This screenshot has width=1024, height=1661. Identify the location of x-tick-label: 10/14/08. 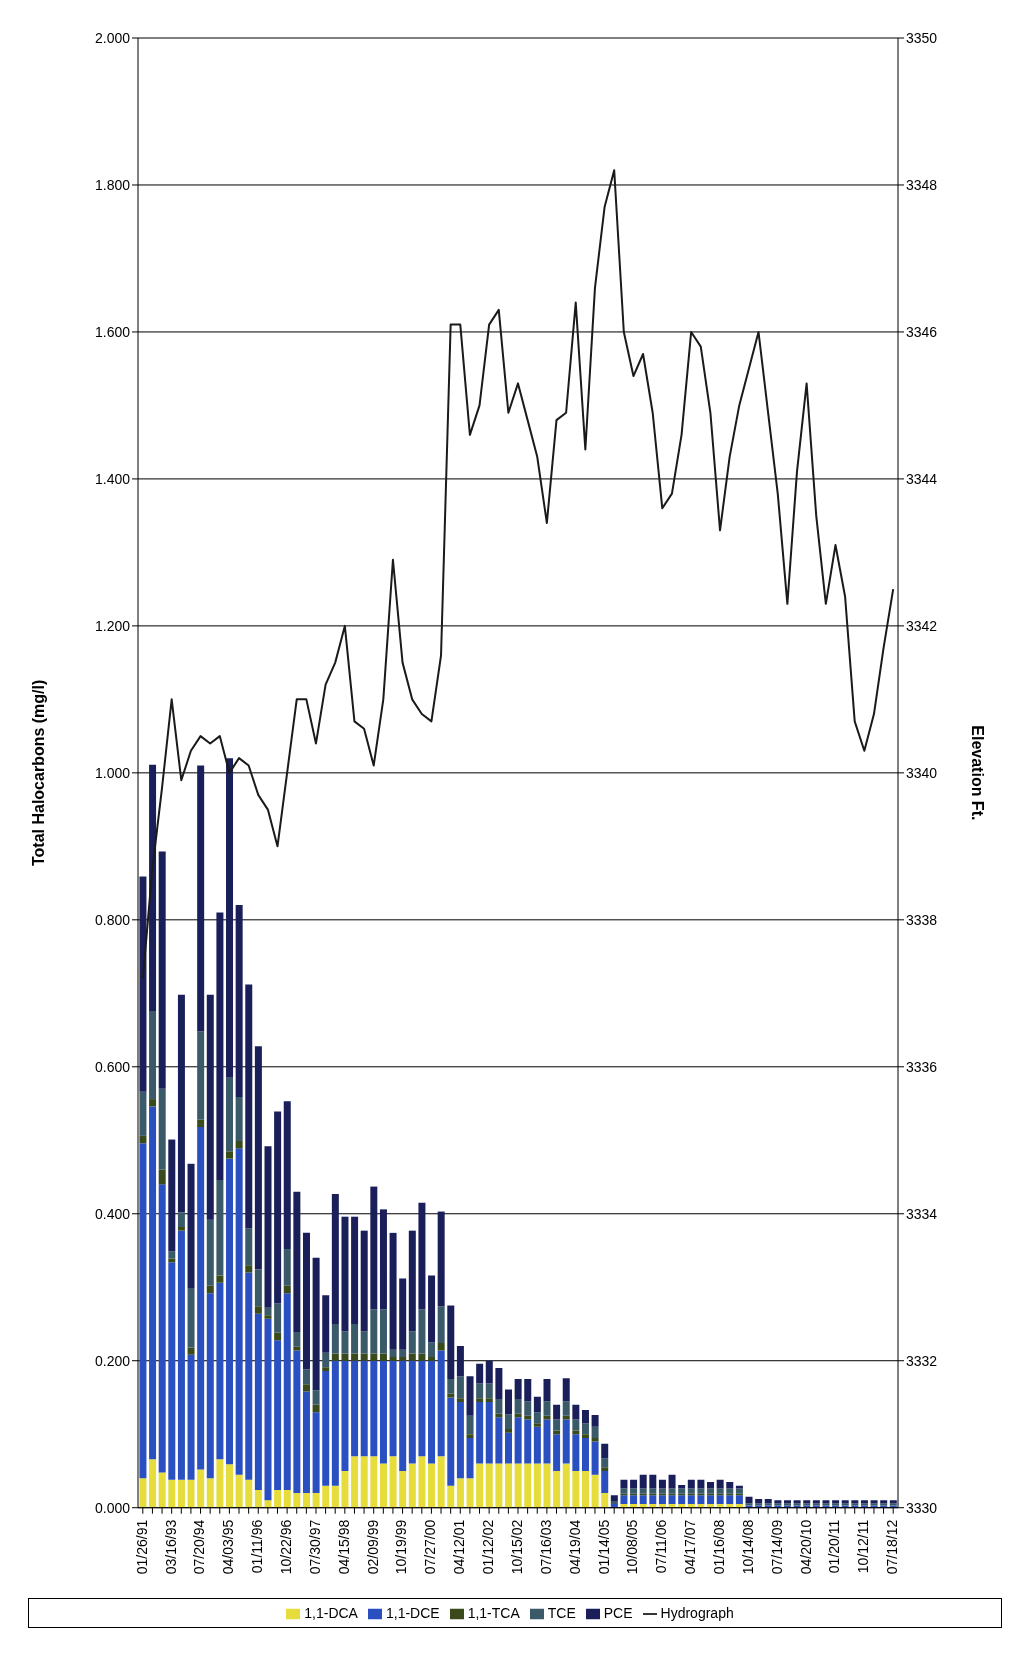
(747, 1547).